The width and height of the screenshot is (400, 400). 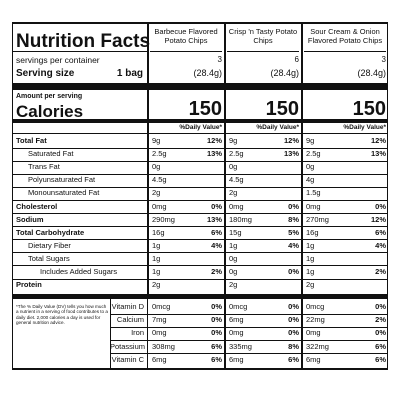 I want to click on vitamin-name: Vitamin C, so click(x=127, y=359).